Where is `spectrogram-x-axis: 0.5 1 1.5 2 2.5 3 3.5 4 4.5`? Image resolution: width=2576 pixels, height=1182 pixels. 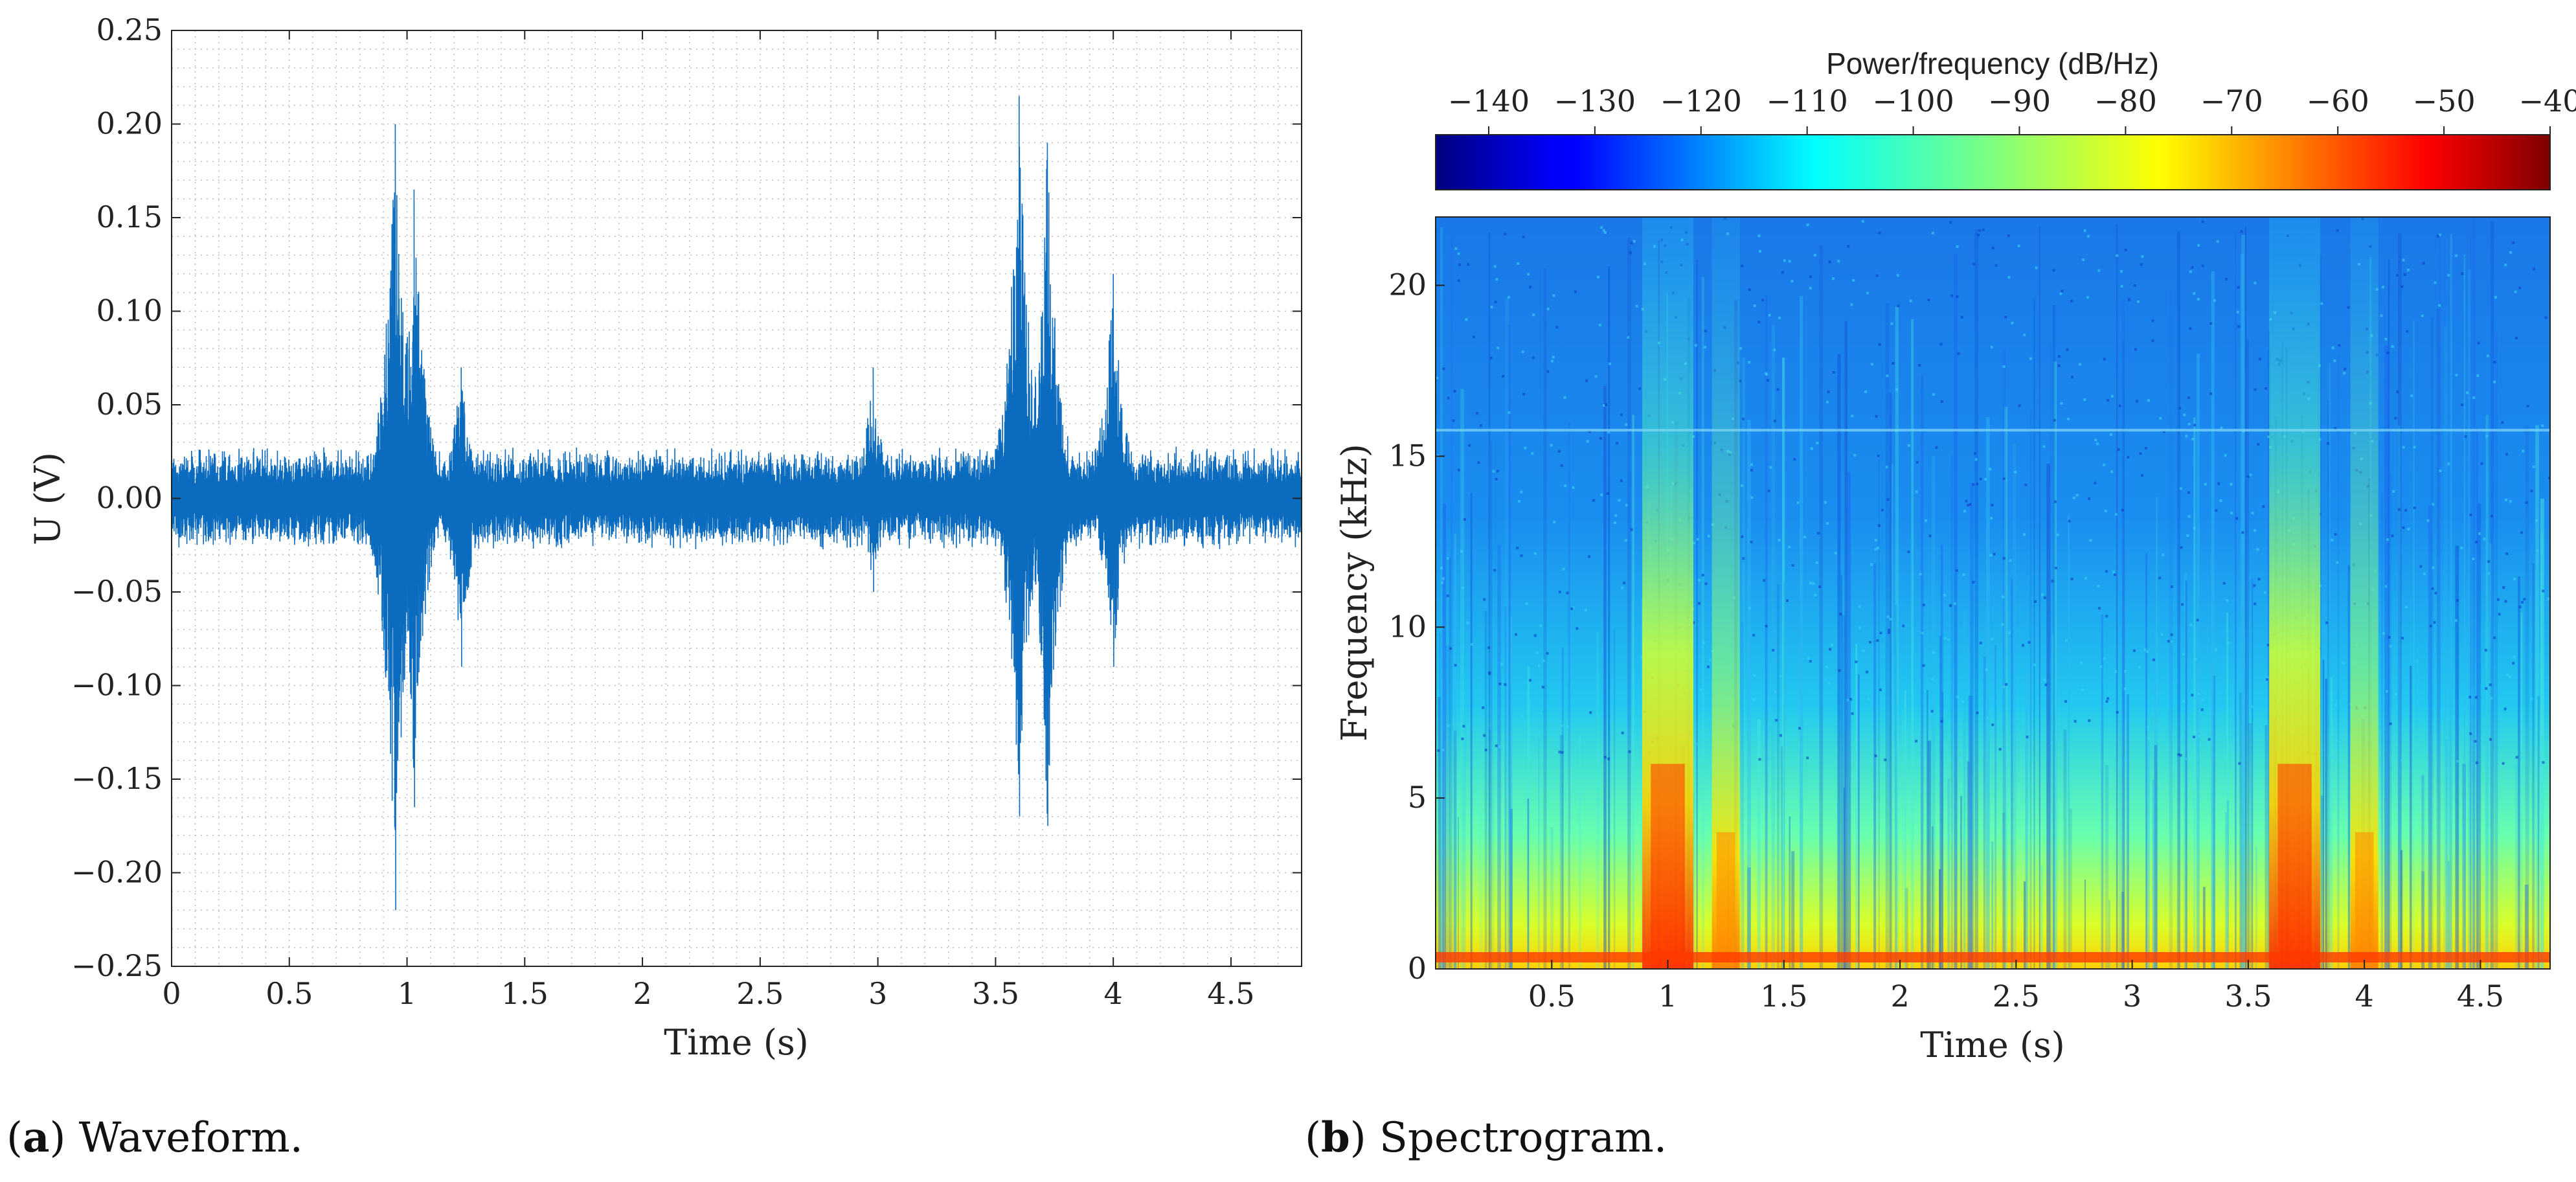
spectrogram-x-axis: 0.5 1 1.5 2 2.5 3 3.5 4 4.5 is located at coordinates (2016, 987).